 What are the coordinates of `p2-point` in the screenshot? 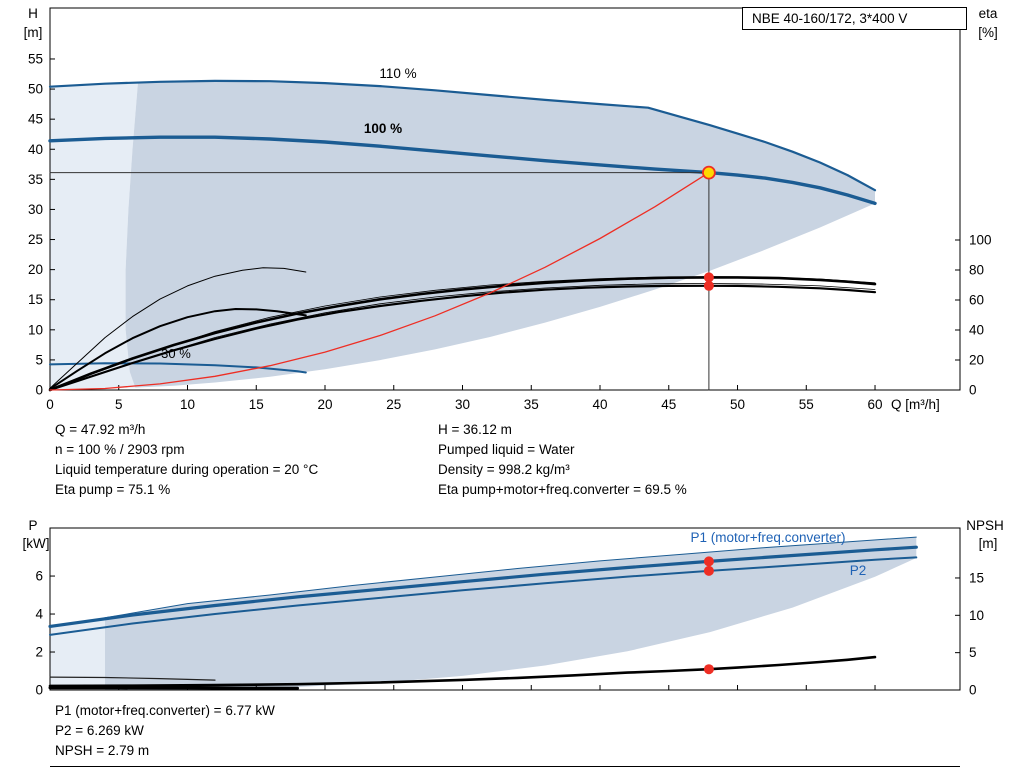 It's located at (708, 570).